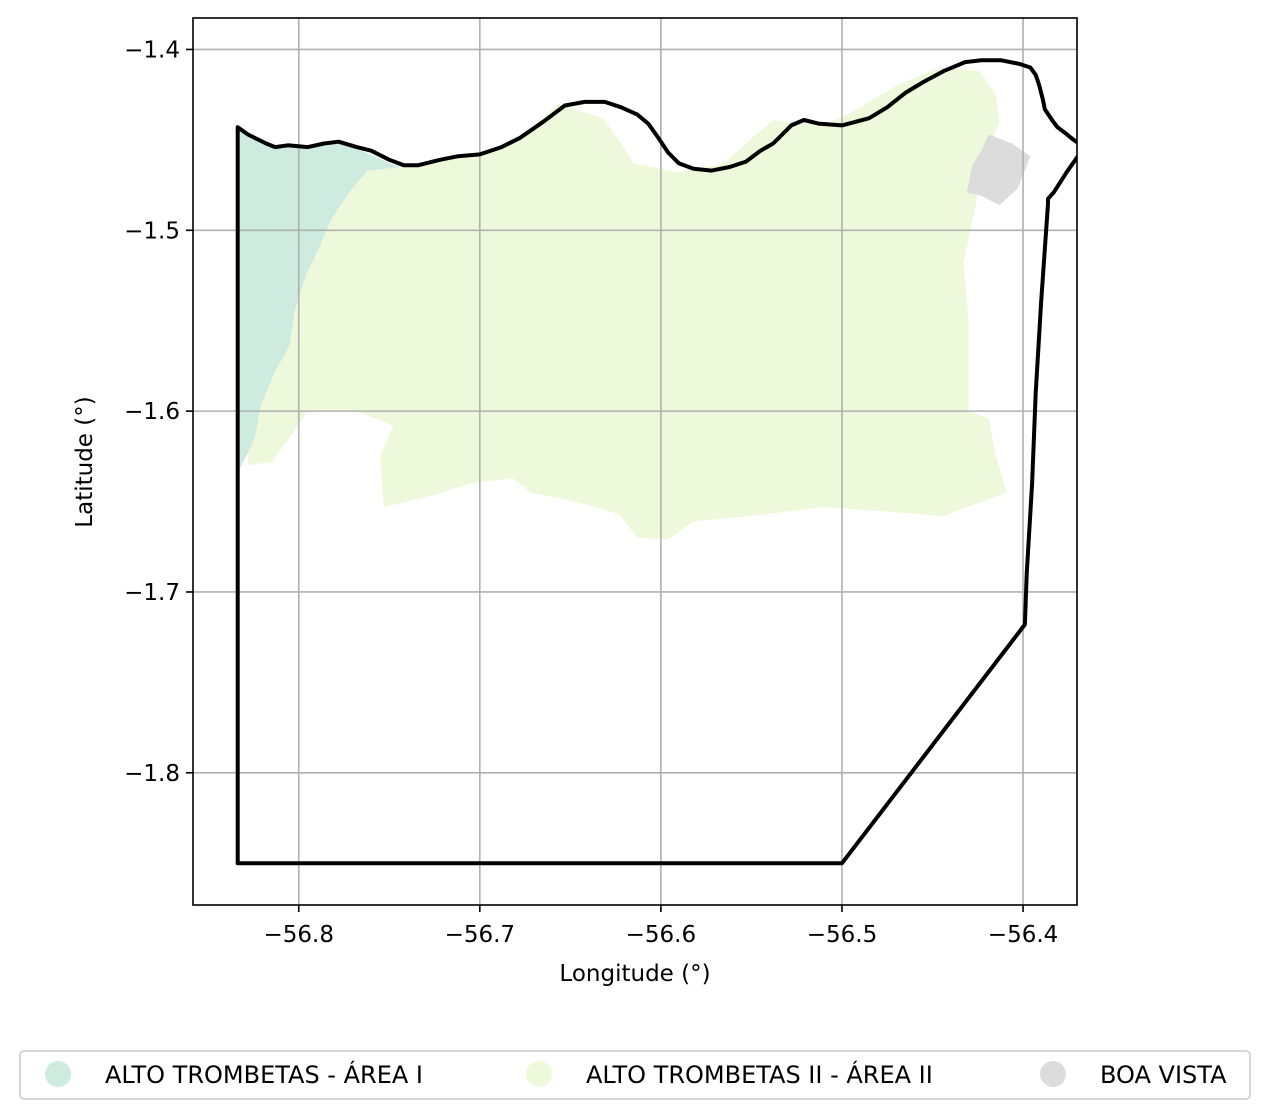 The width and height of the screenshot is (1270, 1119). What do you see at coordinates (152, 593) in the screenshot?
I see `y-tick-label: −1.7` at bounding box center [152, 593].